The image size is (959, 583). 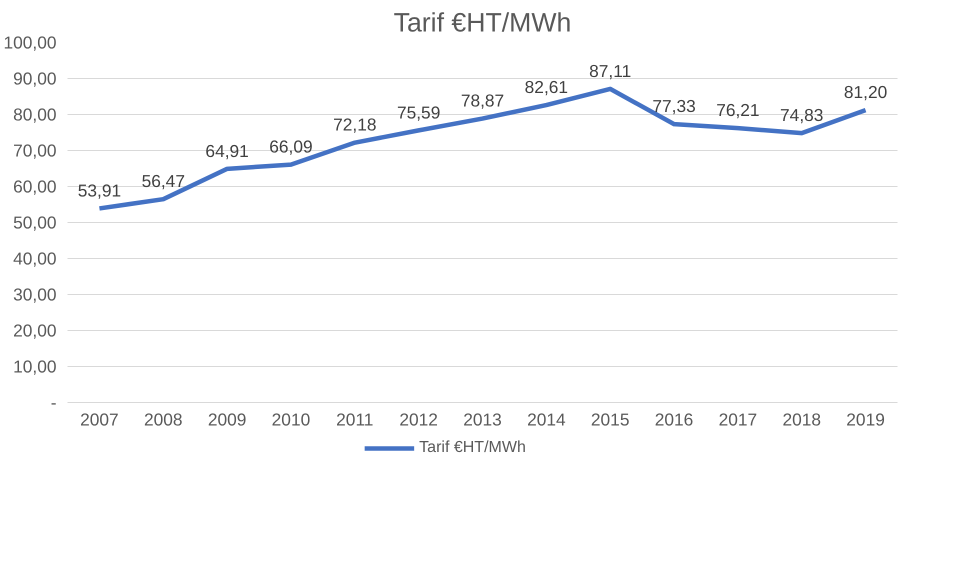 What do you see at coordinates (802, 420) in the screenshot?
I see `x-tick-label: 2018` at bounding box center [802, 420].